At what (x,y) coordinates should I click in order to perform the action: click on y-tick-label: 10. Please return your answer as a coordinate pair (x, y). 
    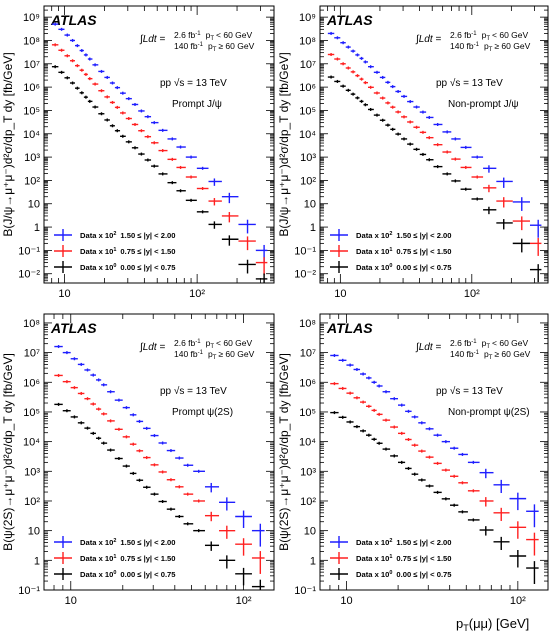
    Looking at the image, I should click on (310, 205).